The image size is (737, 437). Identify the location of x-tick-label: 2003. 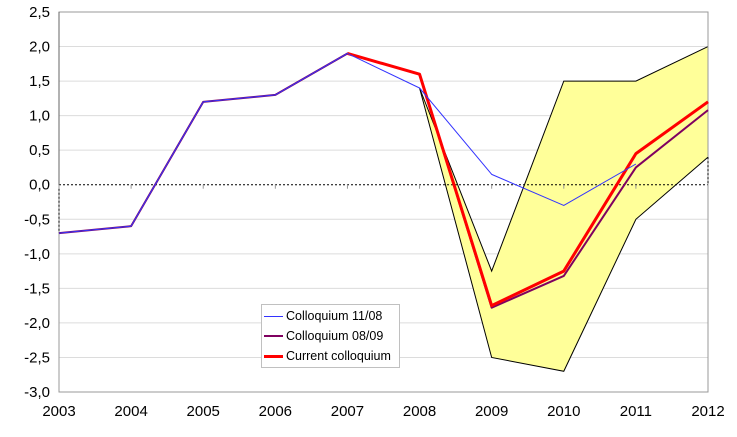
(58, 411).